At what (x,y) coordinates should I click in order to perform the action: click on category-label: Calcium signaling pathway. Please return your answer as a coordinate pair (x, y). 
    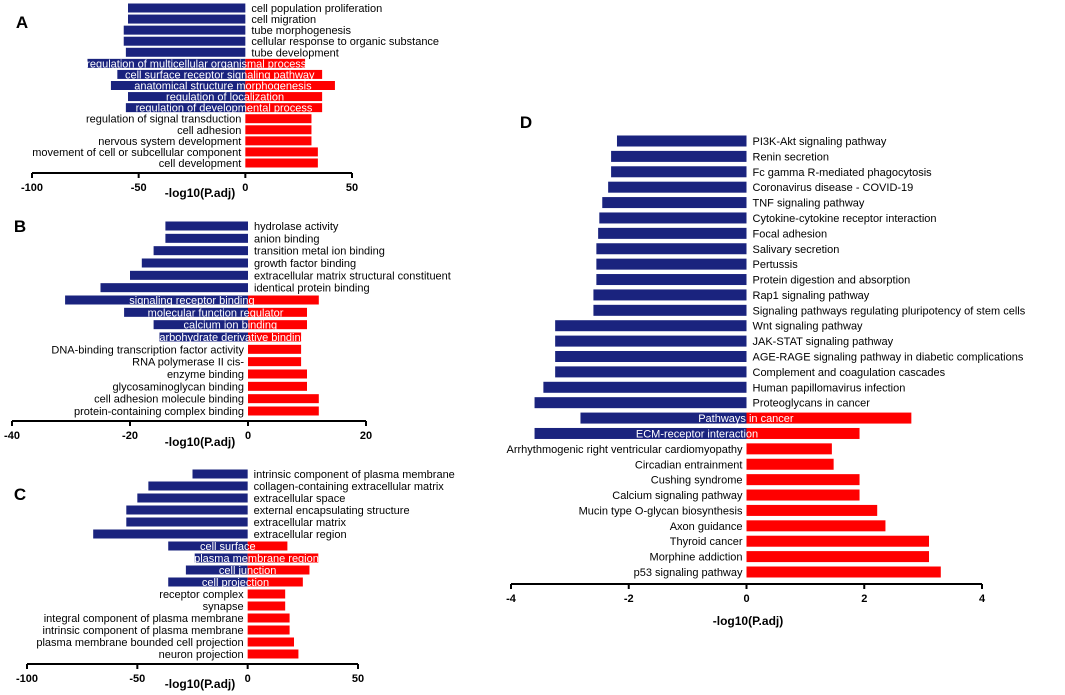
    Looking at the image, I should click on (677, 496).